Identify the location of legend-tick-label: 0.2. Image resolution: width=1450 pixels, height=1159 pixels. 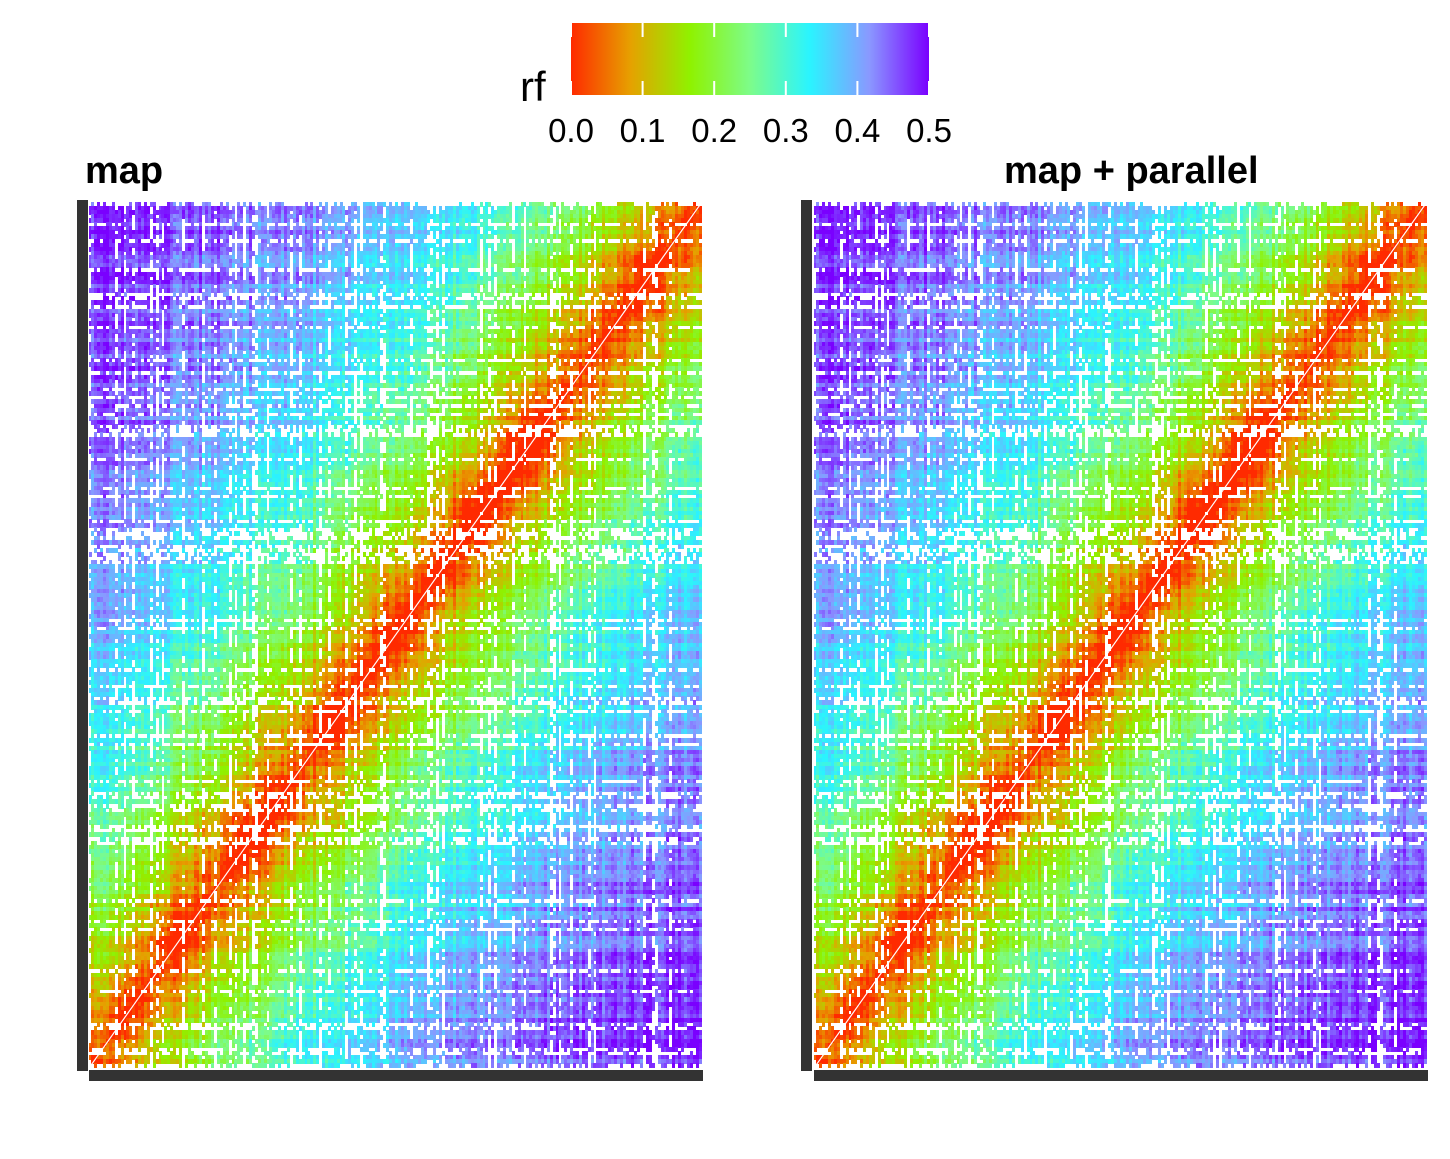
(714, 130).